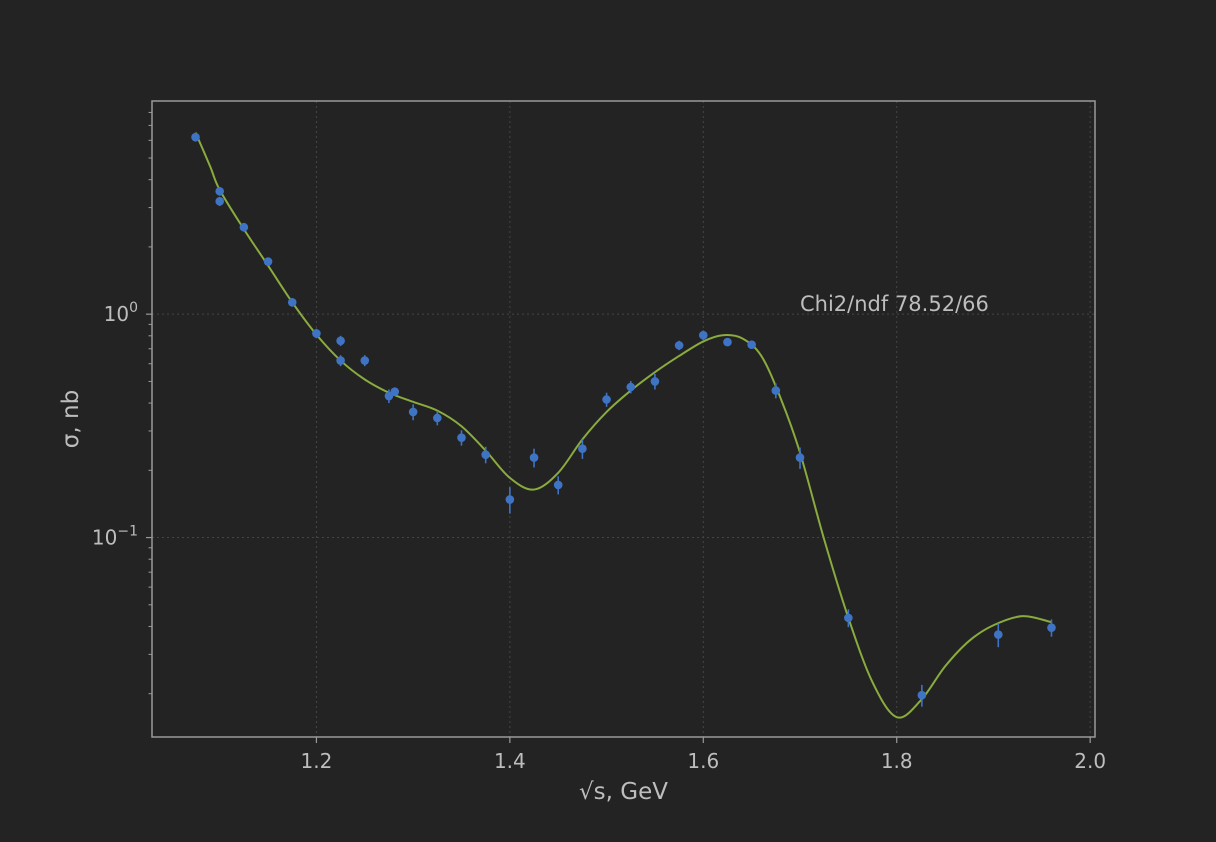 This screenshot has width=1216, height=842. Describe the element at coordinates (121, 313) in the screenshot. I see `y-tick-label: 10⁰` at that location.